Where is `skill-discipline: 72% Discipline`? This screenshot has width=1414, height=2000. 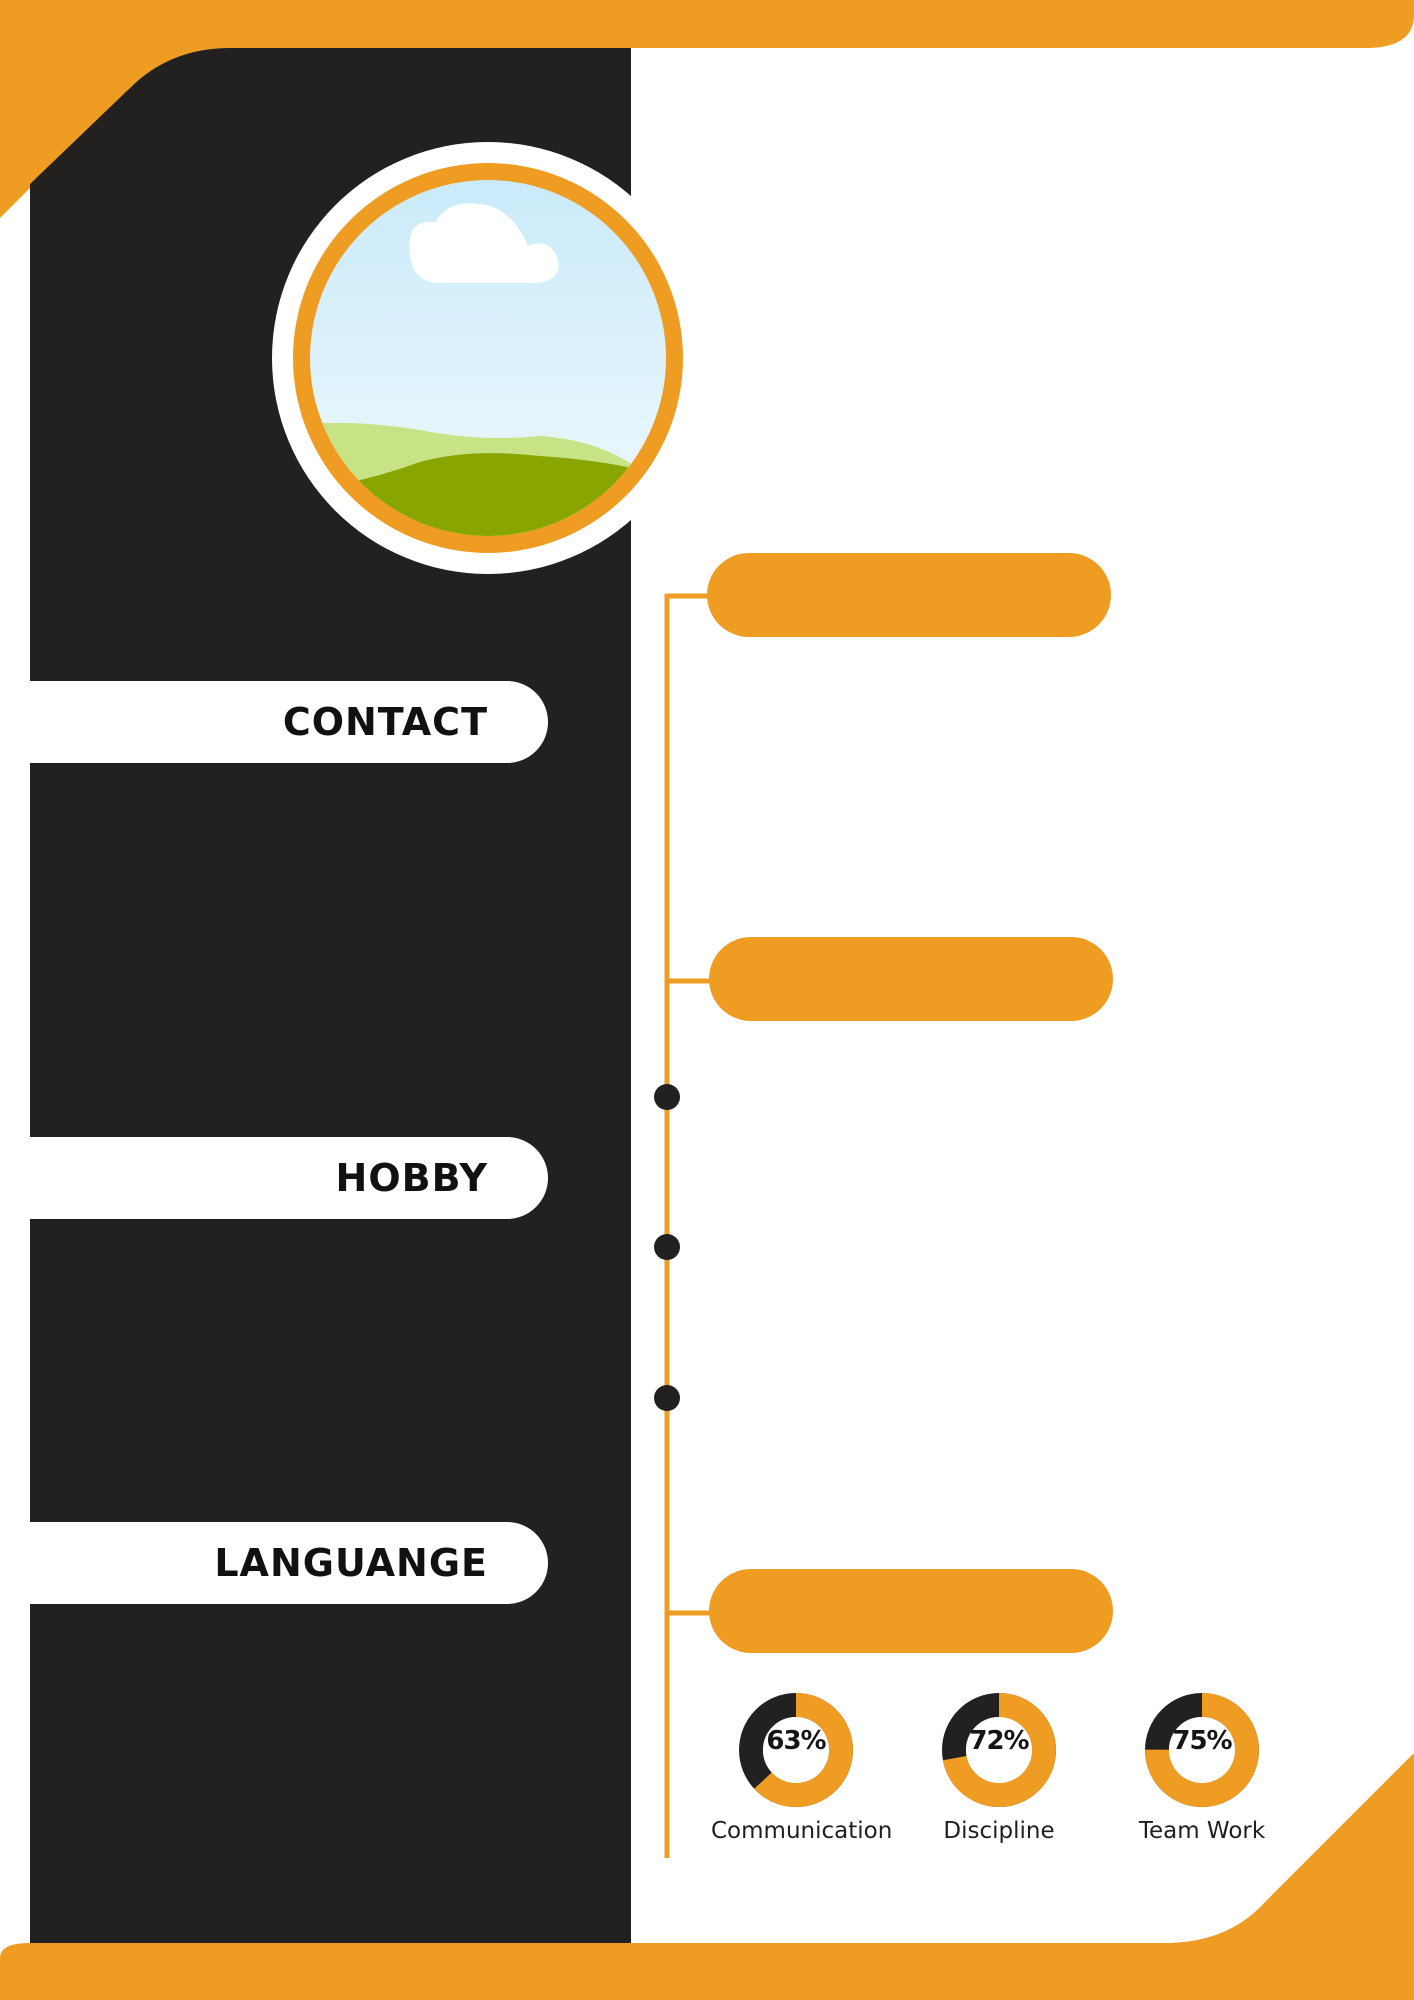 skill-discipline: 72% Discipline is located at coordinates (999, 1767).